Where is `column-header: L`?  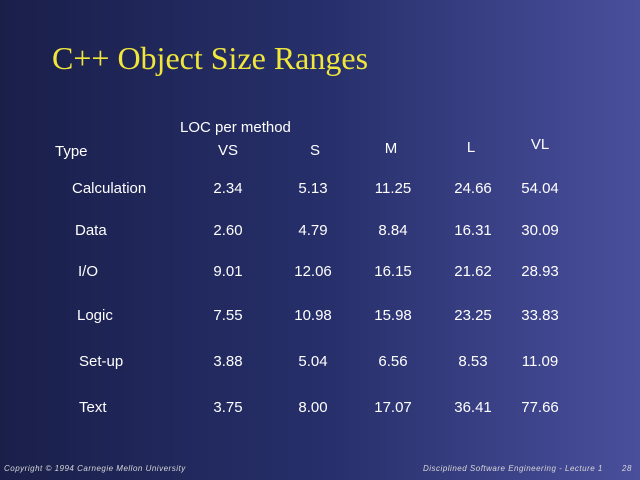 column-header: L is located at coordinates (471, 147).